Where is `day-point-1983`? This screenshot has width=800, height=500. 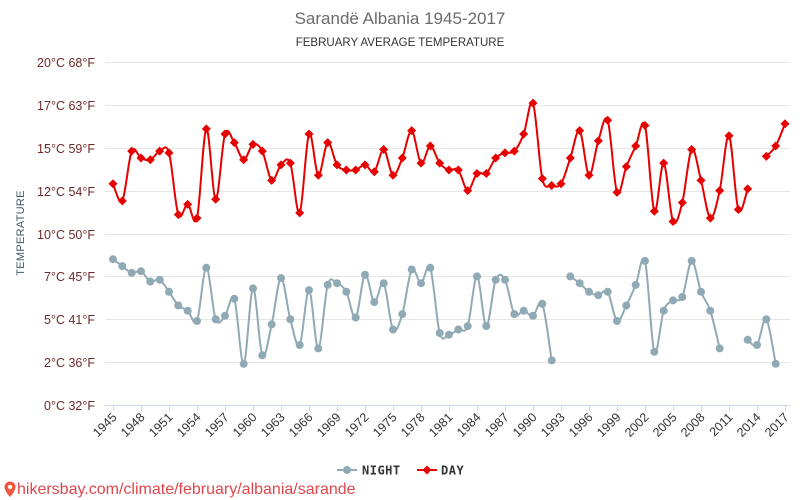
day-point-1983 is located at coordinates (468, 191).